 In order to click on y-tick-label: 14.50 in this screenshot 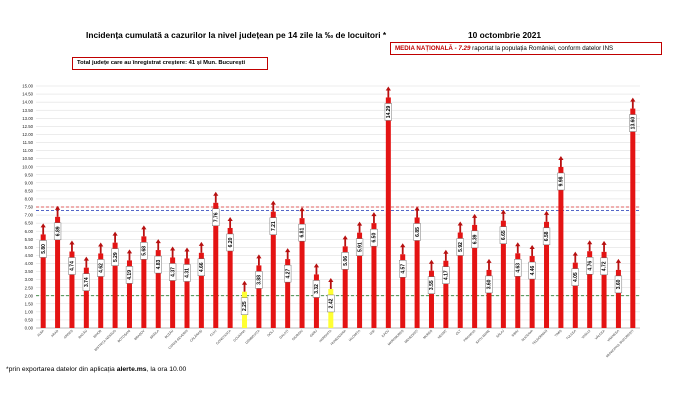, I will do `click(27, 94)`.